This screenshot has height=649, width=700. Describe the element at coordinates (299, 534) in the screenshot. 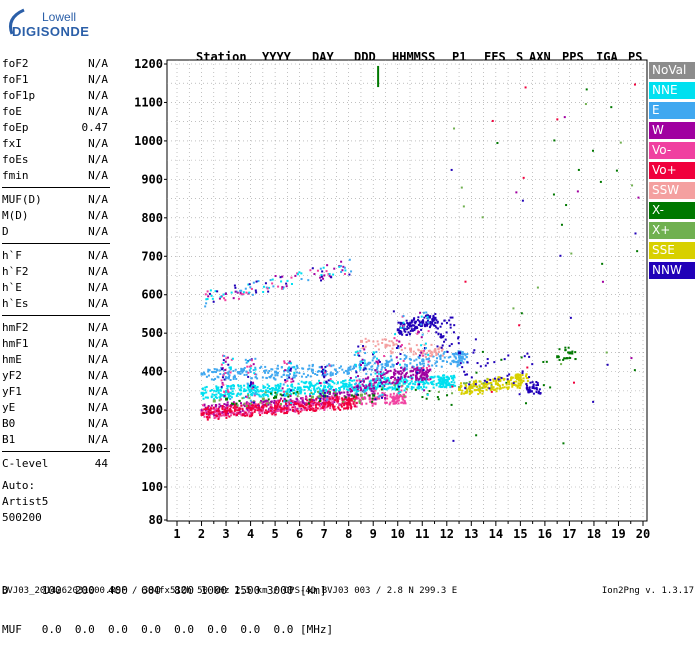

I see `x-tick-label: 6` at that location.